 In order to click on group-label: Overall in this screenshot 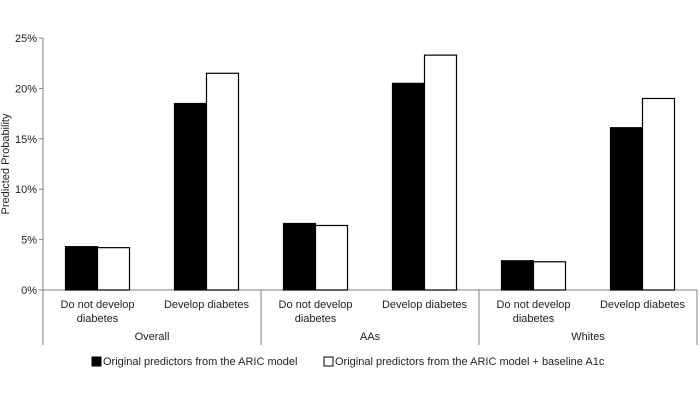, I will do `click(152, 337)`.